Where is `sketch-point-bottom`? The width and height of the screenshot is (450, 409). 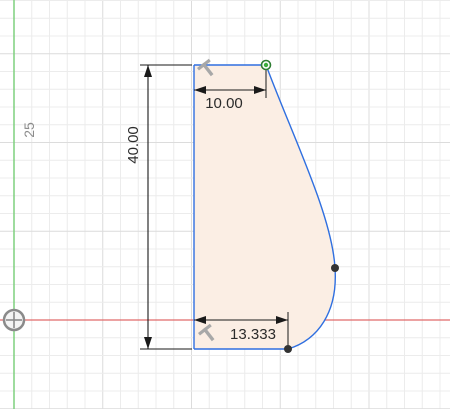 sketch-point-bottom is located at coordinates (288, 349).